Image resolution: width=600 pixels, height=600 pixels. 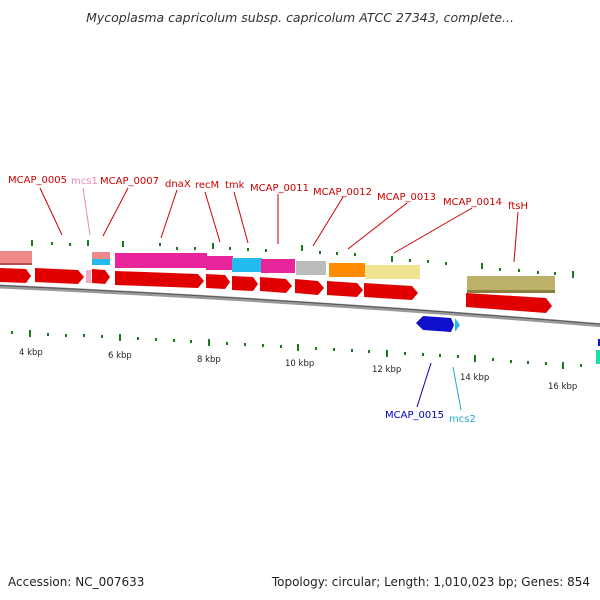 I want to click on axis-label-12kbp: 12 kbp, so click(x=386, y=370).